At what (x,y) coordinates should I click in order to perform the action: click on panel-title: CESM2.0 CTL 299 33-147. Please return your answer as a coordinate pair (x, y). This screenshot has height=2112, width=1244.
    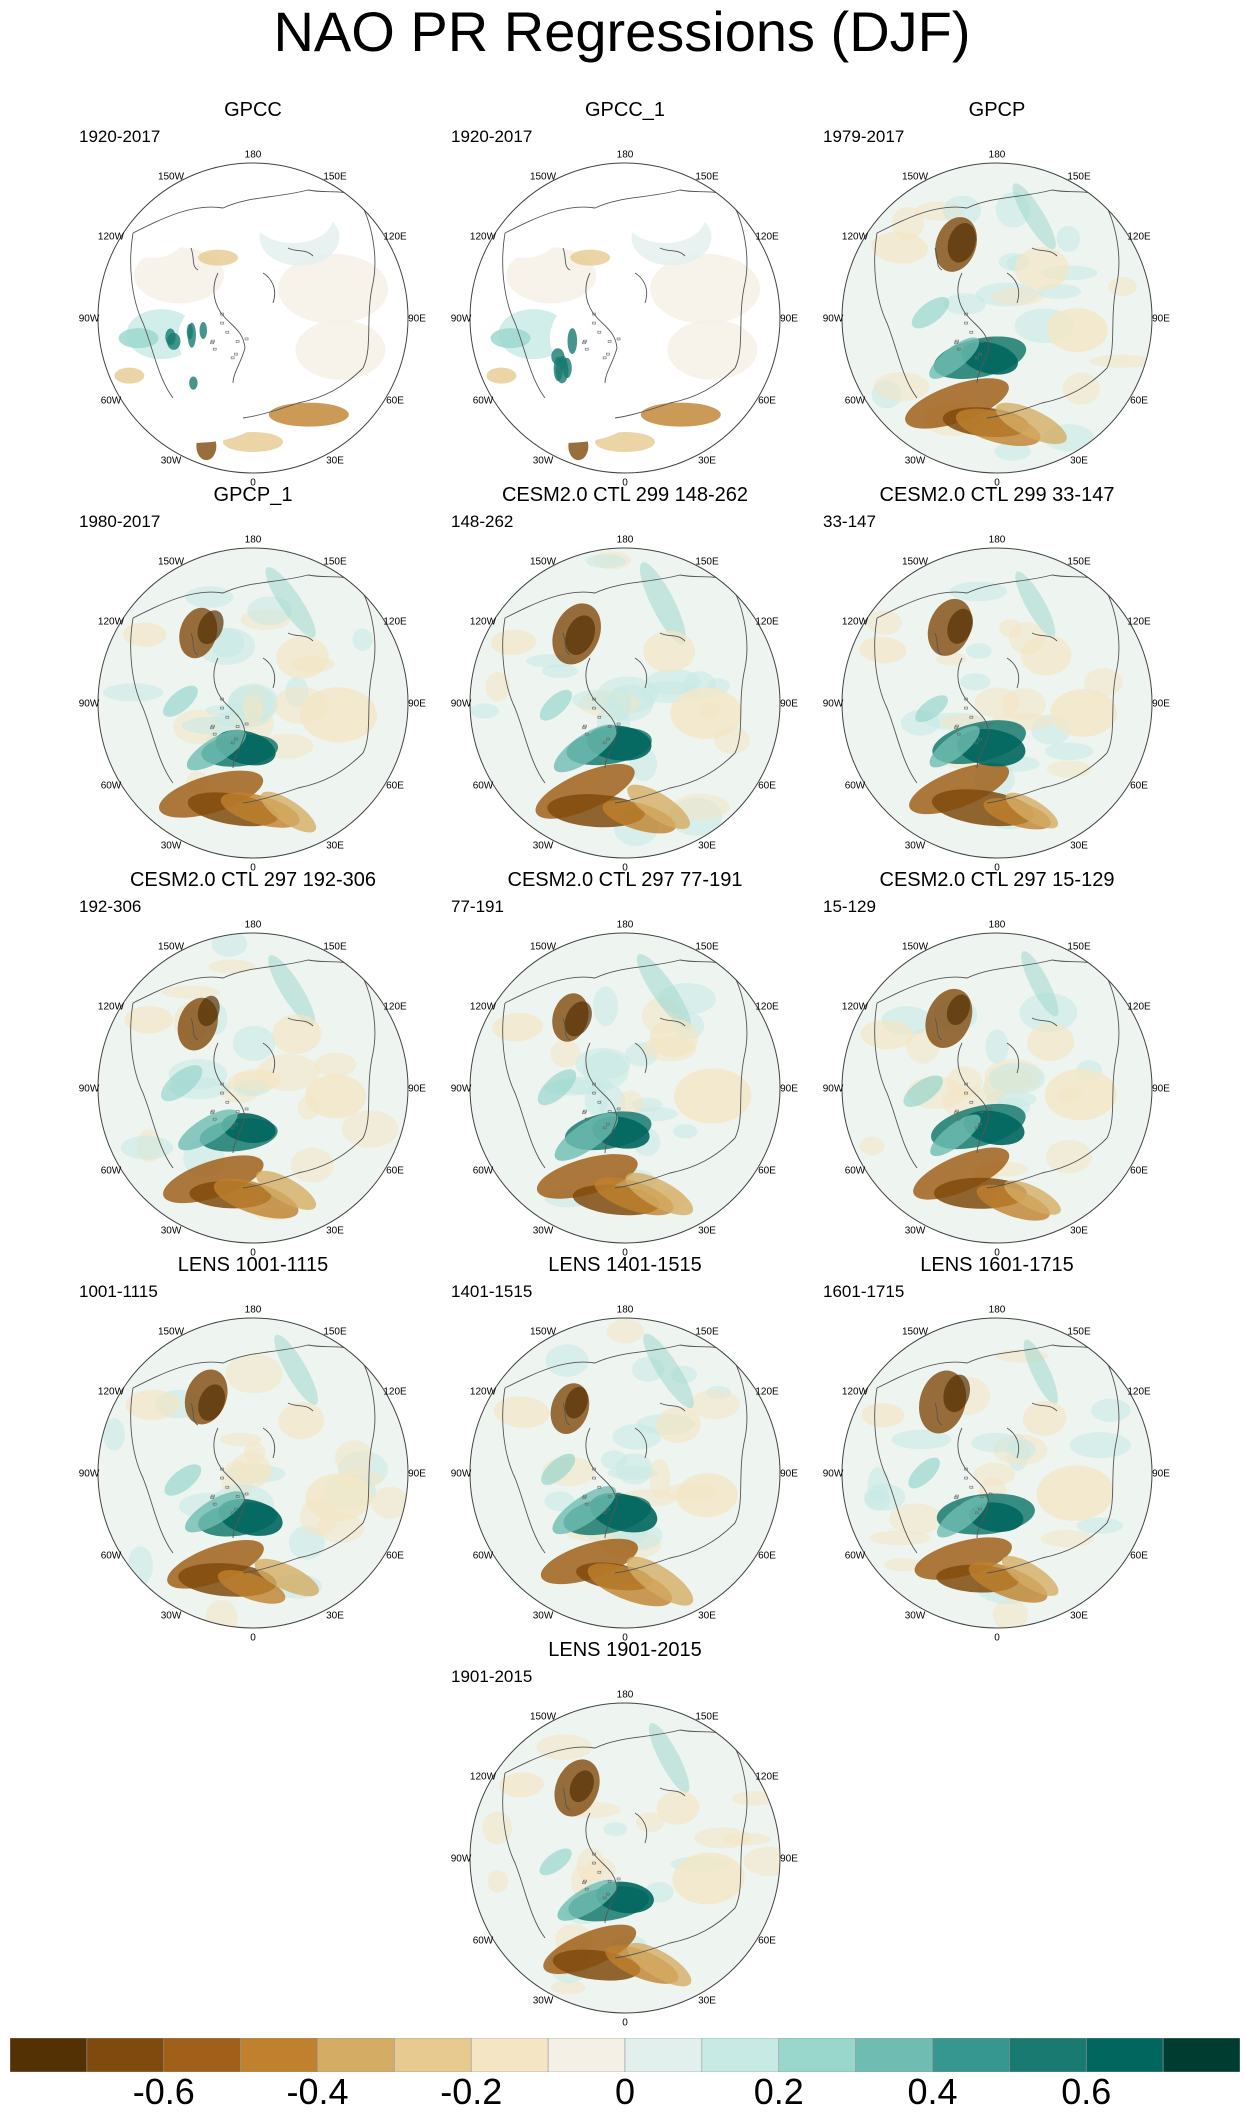
    Looking at the image, I should click on (997, 495).